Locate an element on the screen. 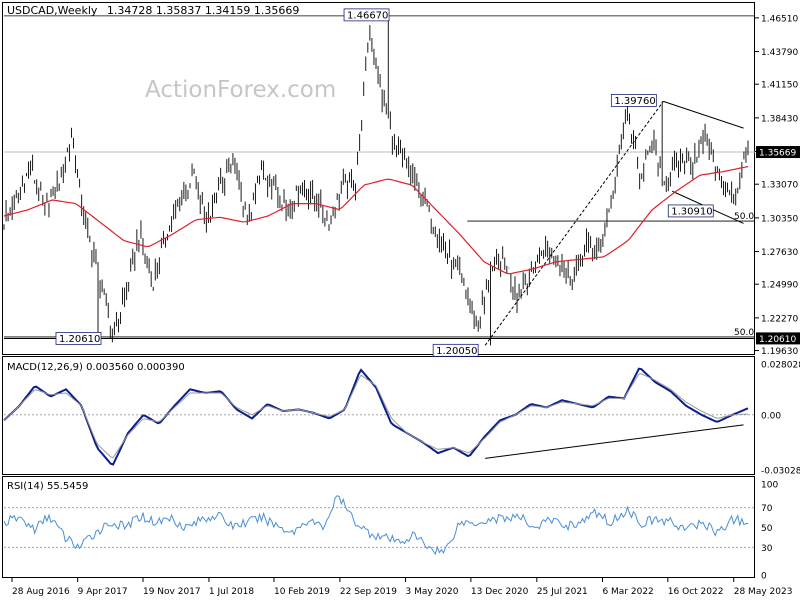 Image resolution: width=800 pixels, height=600 pixels. x-tick-label: 9 Apr 2017 is located at coordinates (103, 592).